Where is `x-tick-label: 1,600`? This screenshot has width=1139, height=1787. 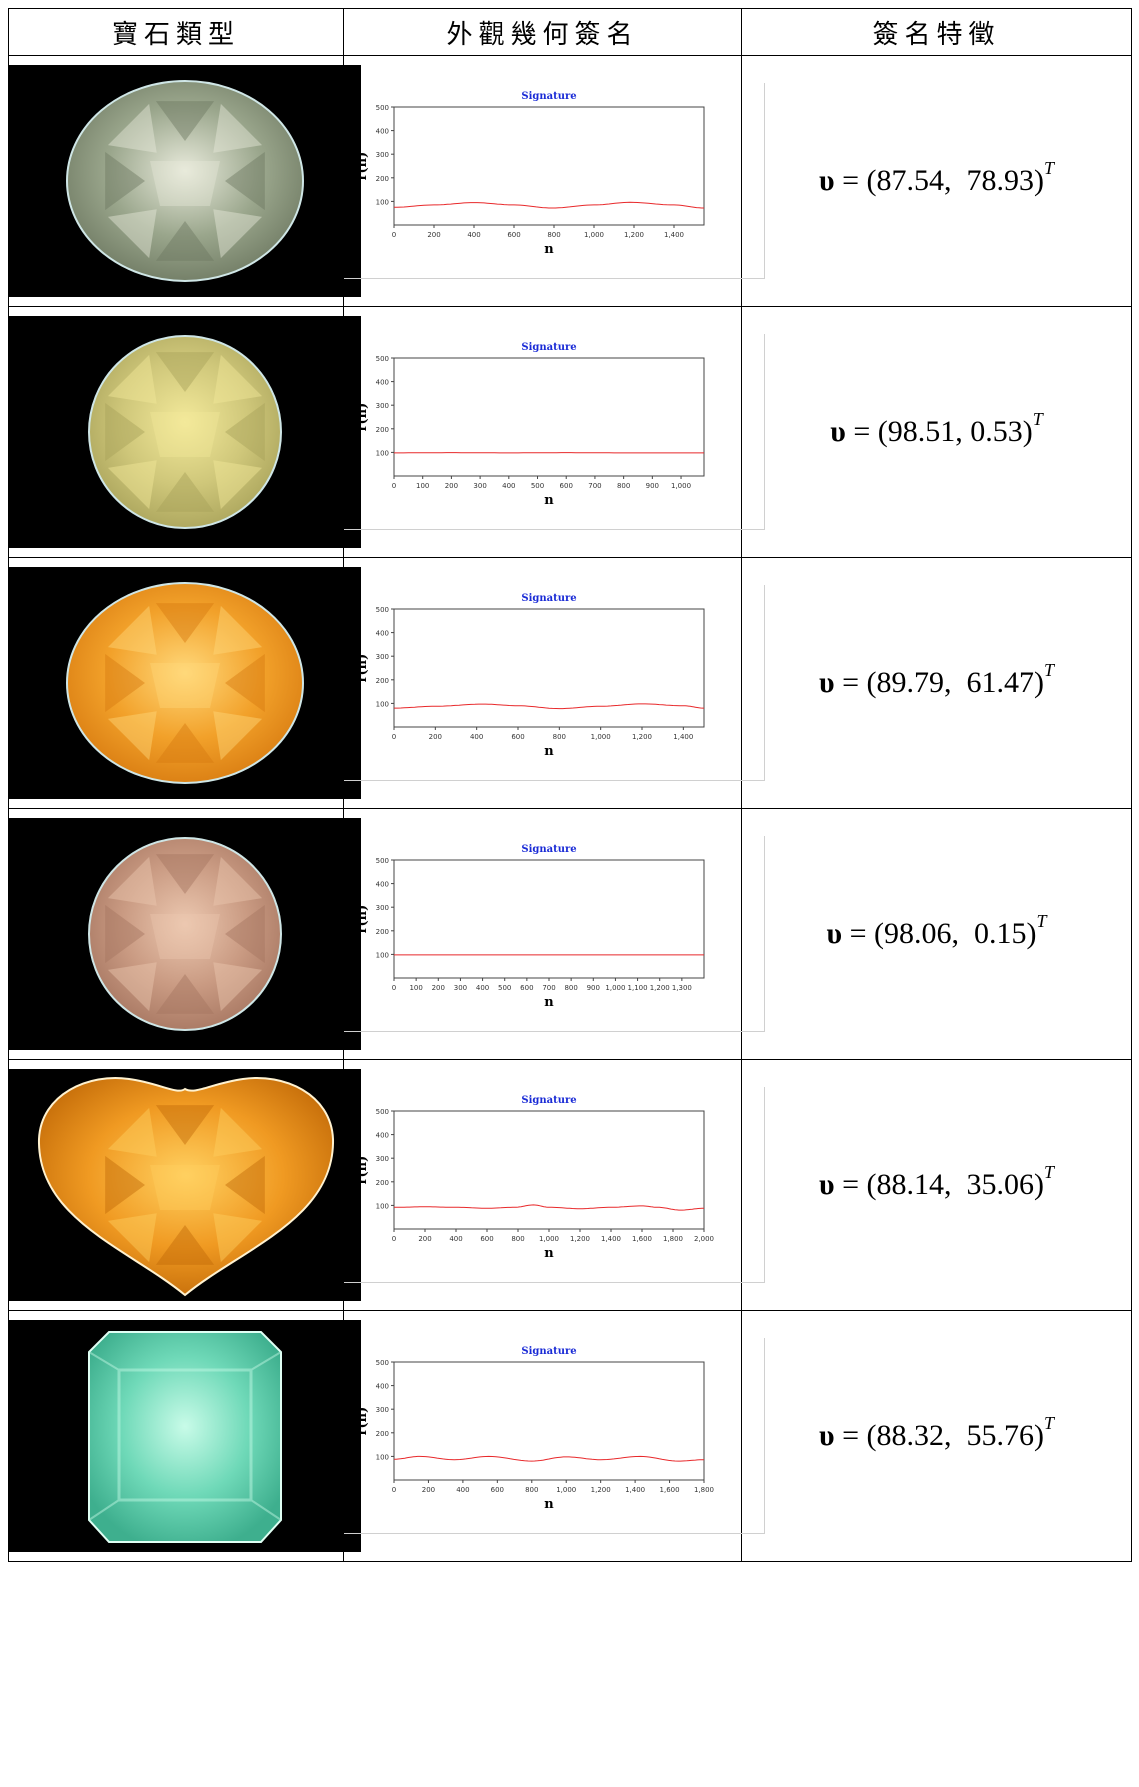 x-tick-label: 1,600 is located at coordinates (642, 1239).